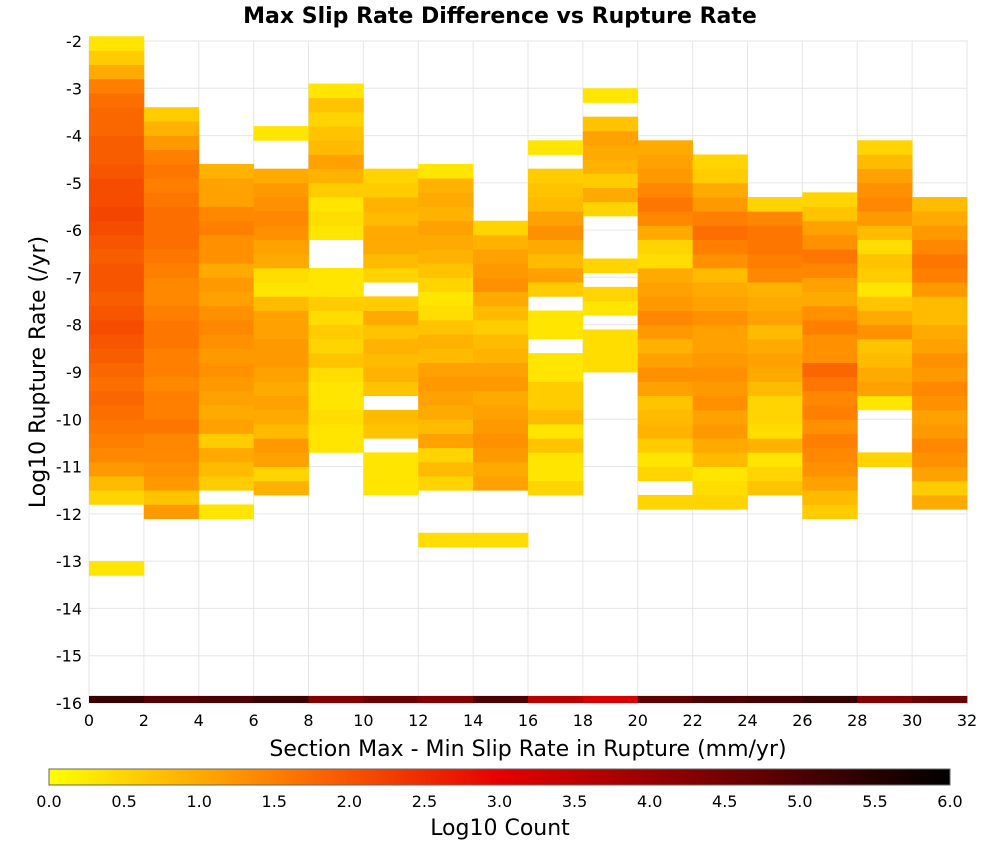 This screenshot has height=850, width=1000. What do you see at coordinates (48, 801) in the screenshot?
I see `colorbar-tick-label: 0.0` at bounding box center [48, 801].